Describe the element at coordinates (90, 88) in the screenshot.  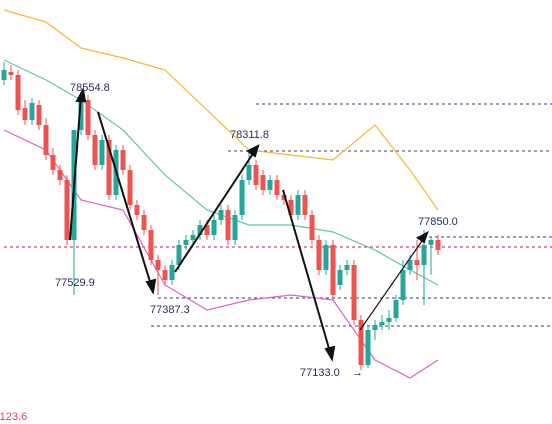
I see `price-annotation: 78554.8` at that location.